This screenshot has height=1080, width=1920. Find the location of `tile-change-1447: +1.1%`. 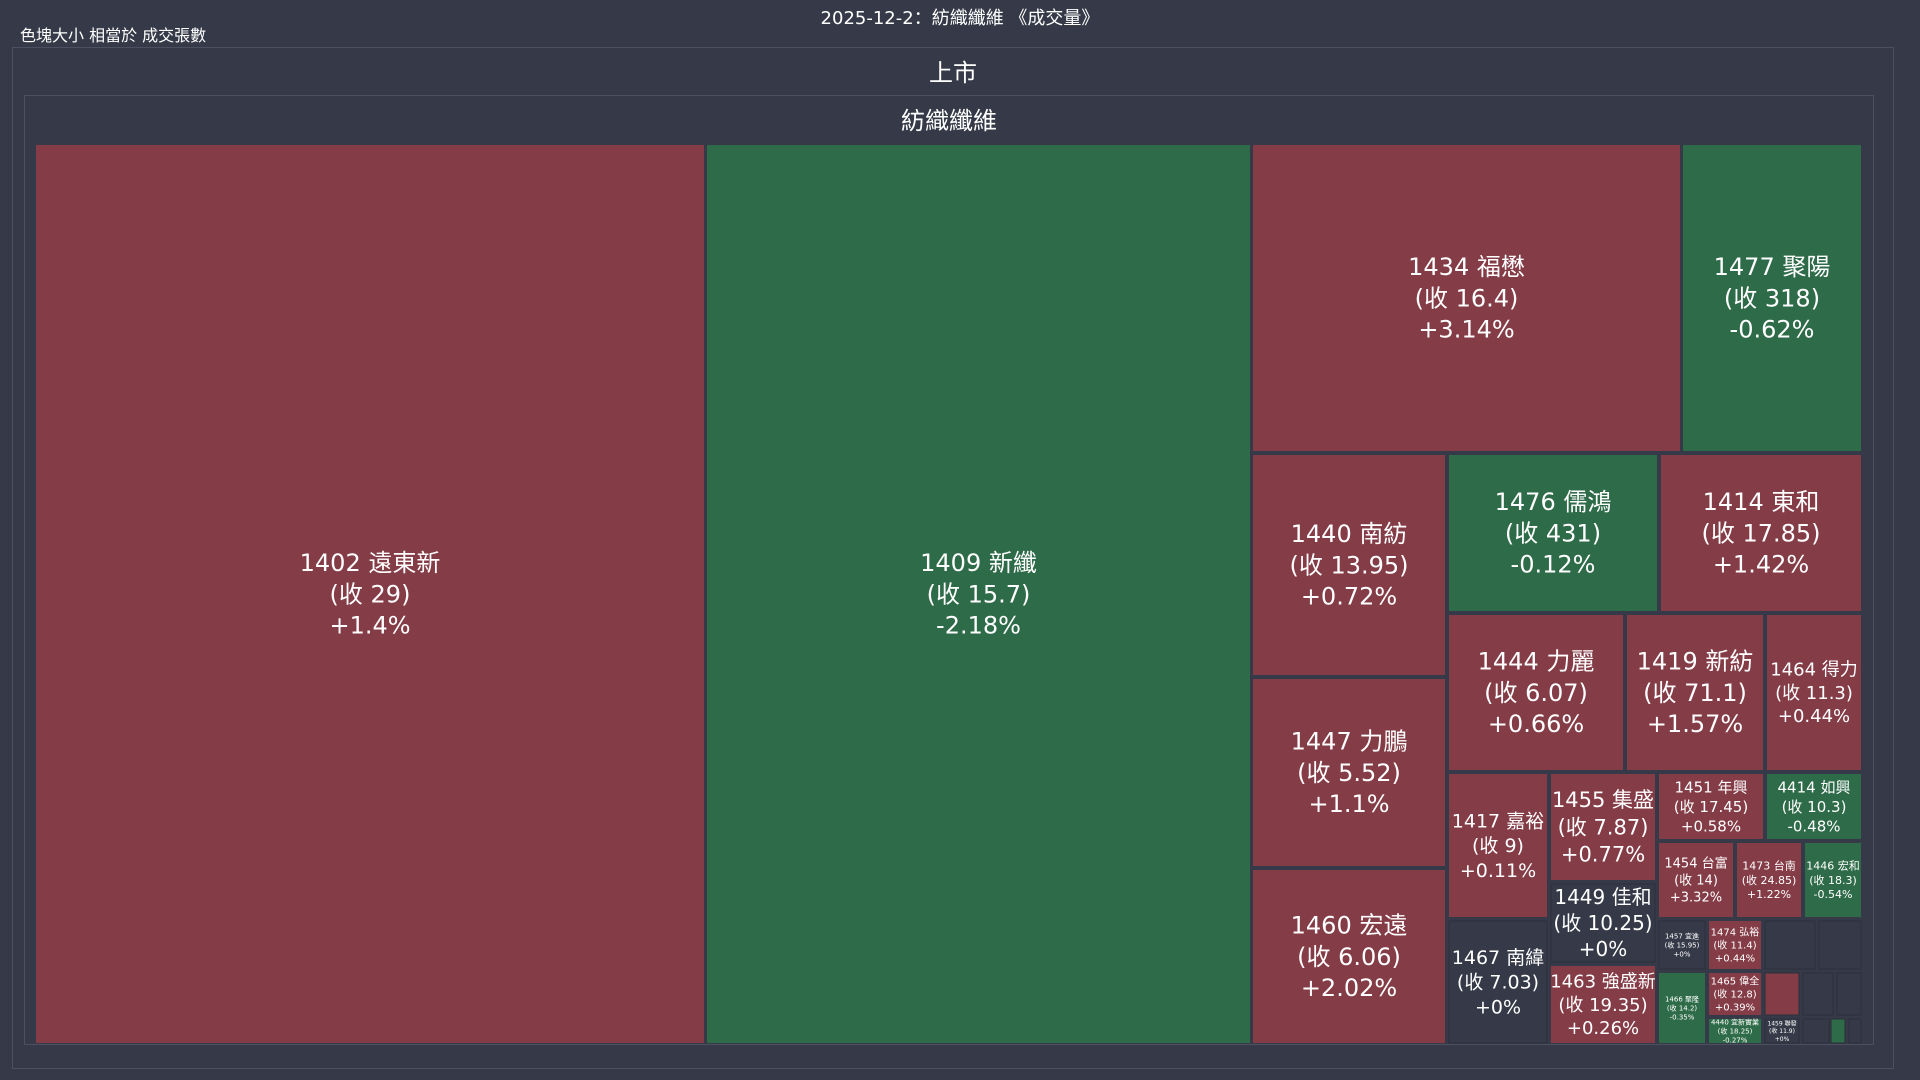

tile-change-1447: +1.1% is located at coordinates (1348, 804).